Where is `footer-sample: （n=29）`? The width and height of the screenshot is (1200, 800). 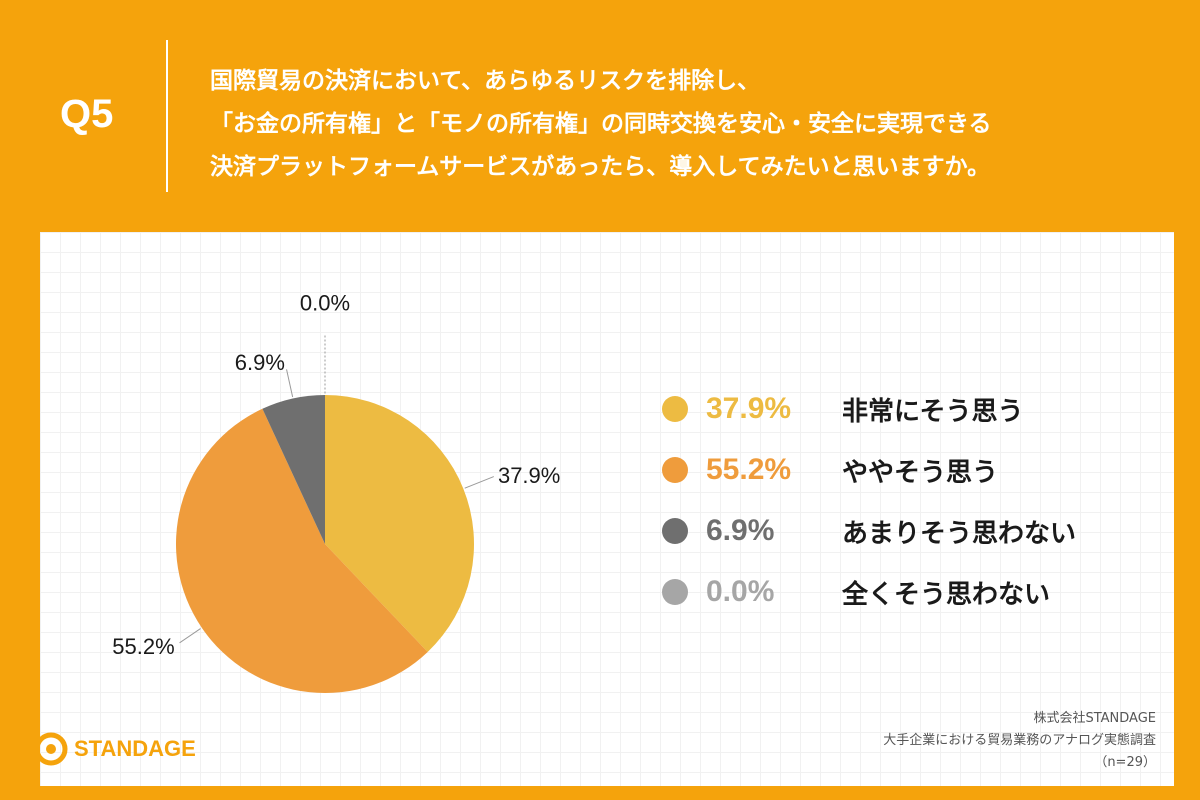 footer-sample: （n=29） is located at coordinates (1125, 762).